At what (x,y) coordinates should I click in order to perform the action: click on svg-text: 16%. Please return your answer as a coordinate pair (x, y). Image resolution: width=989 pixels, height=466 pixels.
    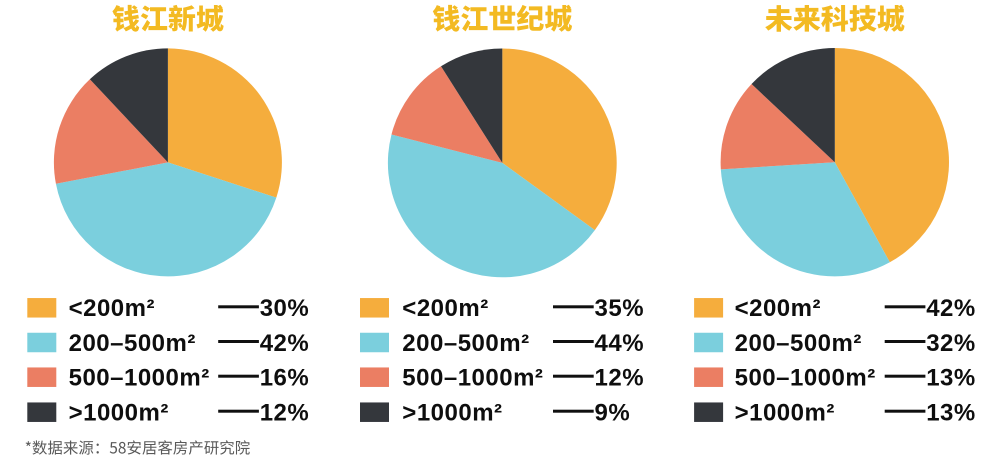
    Looking at the image, I should click on (285, 378).